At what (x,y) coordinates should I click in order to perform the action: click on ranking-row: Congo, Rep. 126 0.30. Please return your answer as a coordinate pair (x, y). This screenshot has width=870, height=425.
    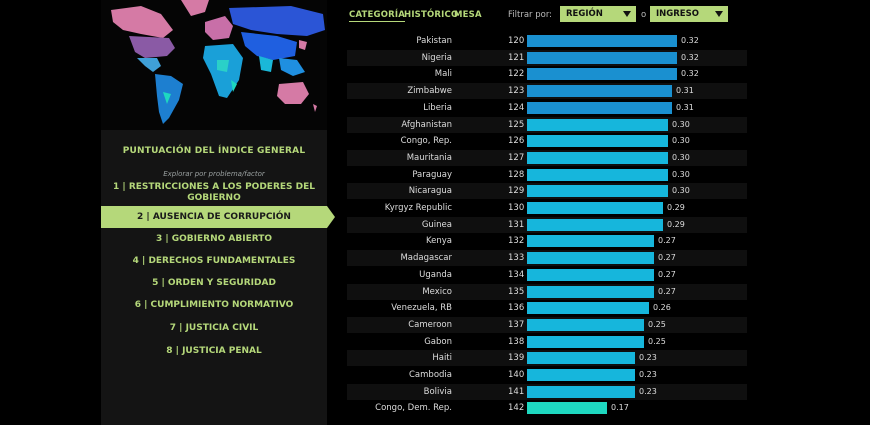
    Looking at the image, I should click on (547, 141).